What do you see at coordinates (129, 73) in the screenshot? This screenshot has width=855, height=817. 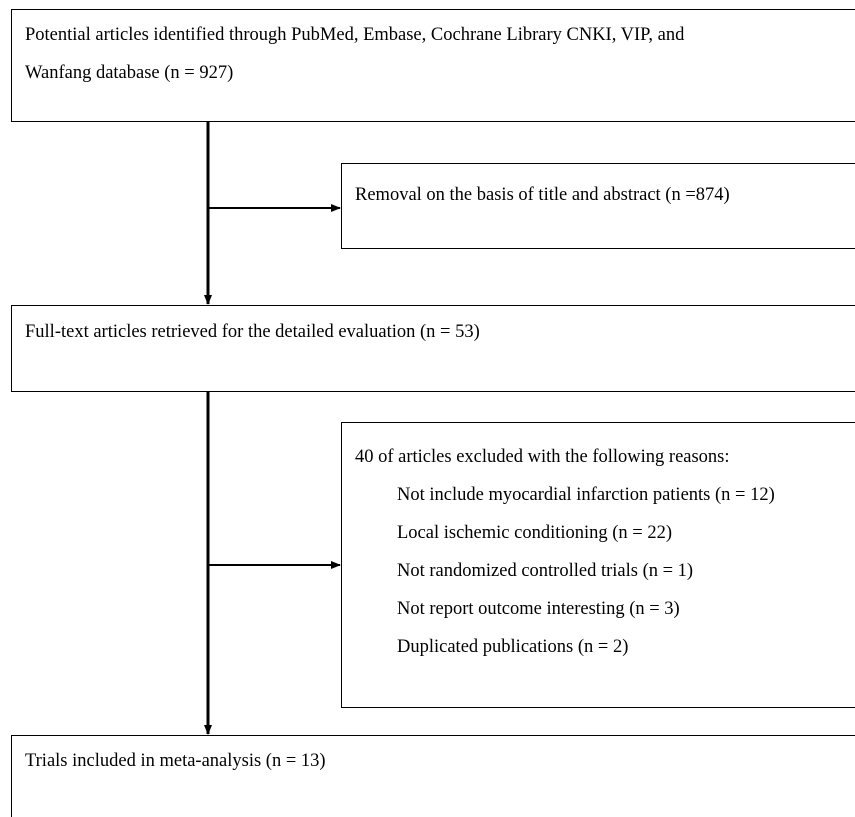 I see `identification-line-2: Wanfang database (n = 927)` at bounding box center [129, 73].